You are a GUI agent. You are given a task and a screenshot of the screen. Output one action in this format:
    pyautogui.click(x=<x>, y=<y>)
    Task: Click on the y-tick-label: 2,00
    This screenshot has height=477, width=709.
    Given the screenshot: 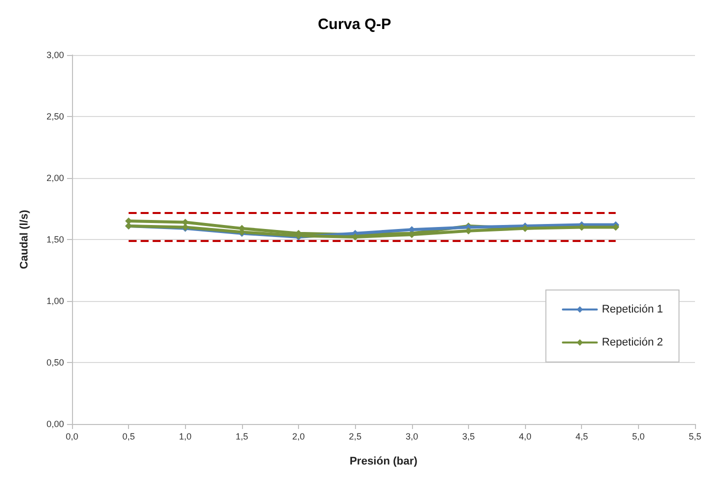 What is the action you would take?
    pyautogui.click(x=55, y=178)
    